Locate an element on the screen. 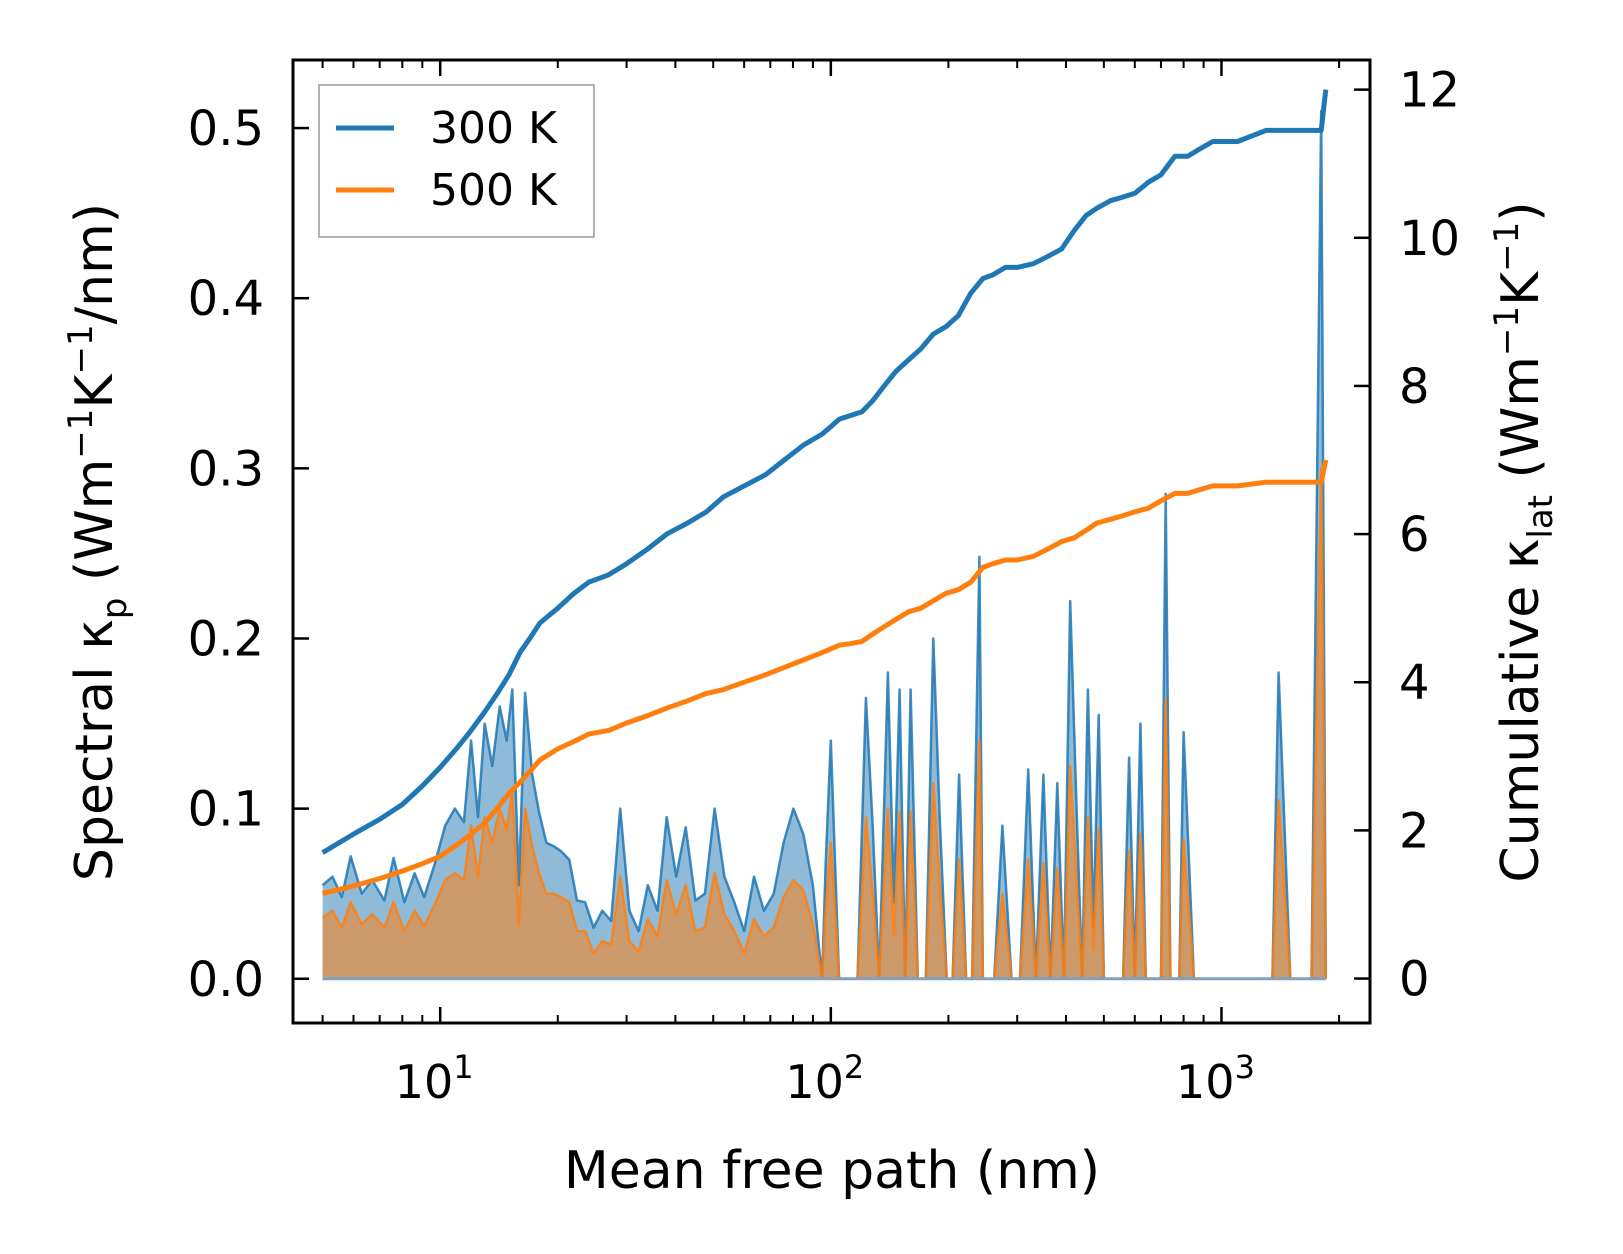 This screenshot has width=1623, height=1254. x-tick-label: 10¹ is located at coordinates (434, 1078).